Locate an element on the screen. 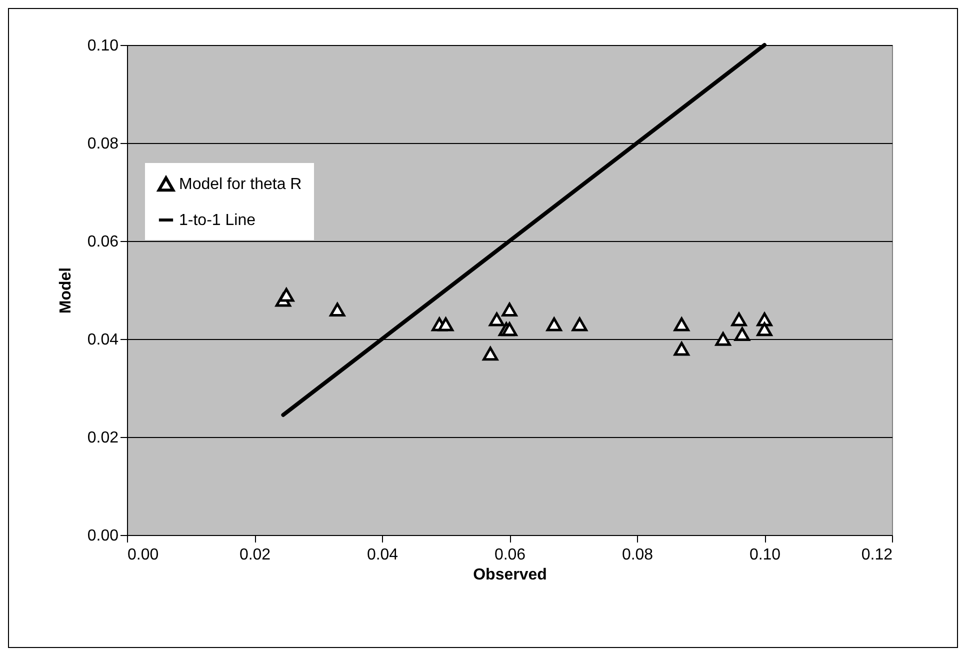  y-tick-label: 0.10 is located at coordinates (103, 46).